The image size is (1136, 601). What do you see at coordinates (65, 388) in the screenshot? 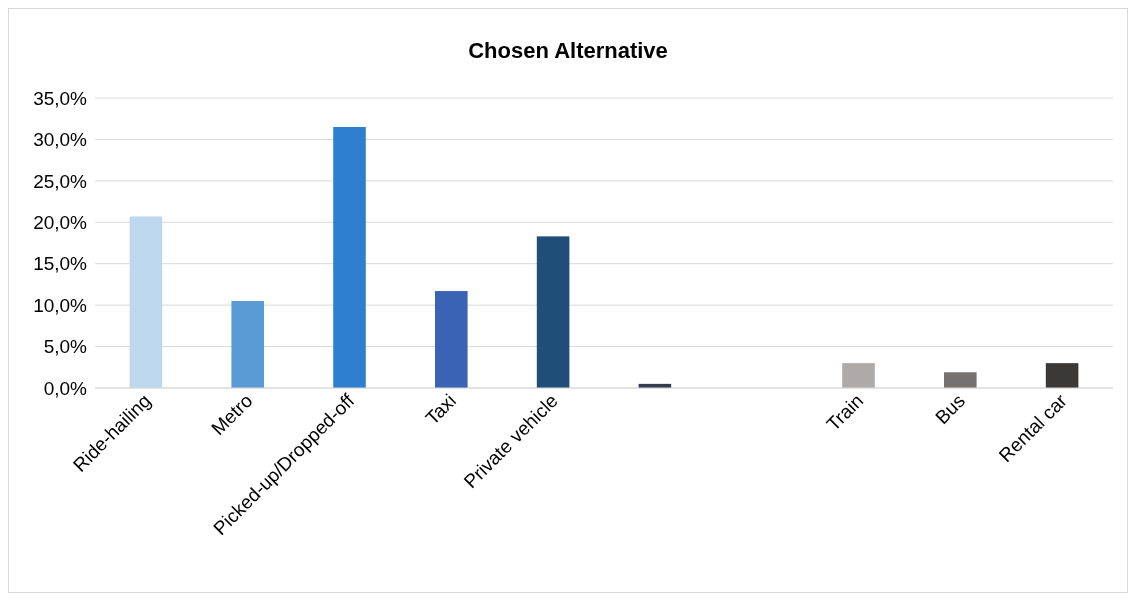
I see `y-tick-label: 0,0%` at bounding box center [65, 388].